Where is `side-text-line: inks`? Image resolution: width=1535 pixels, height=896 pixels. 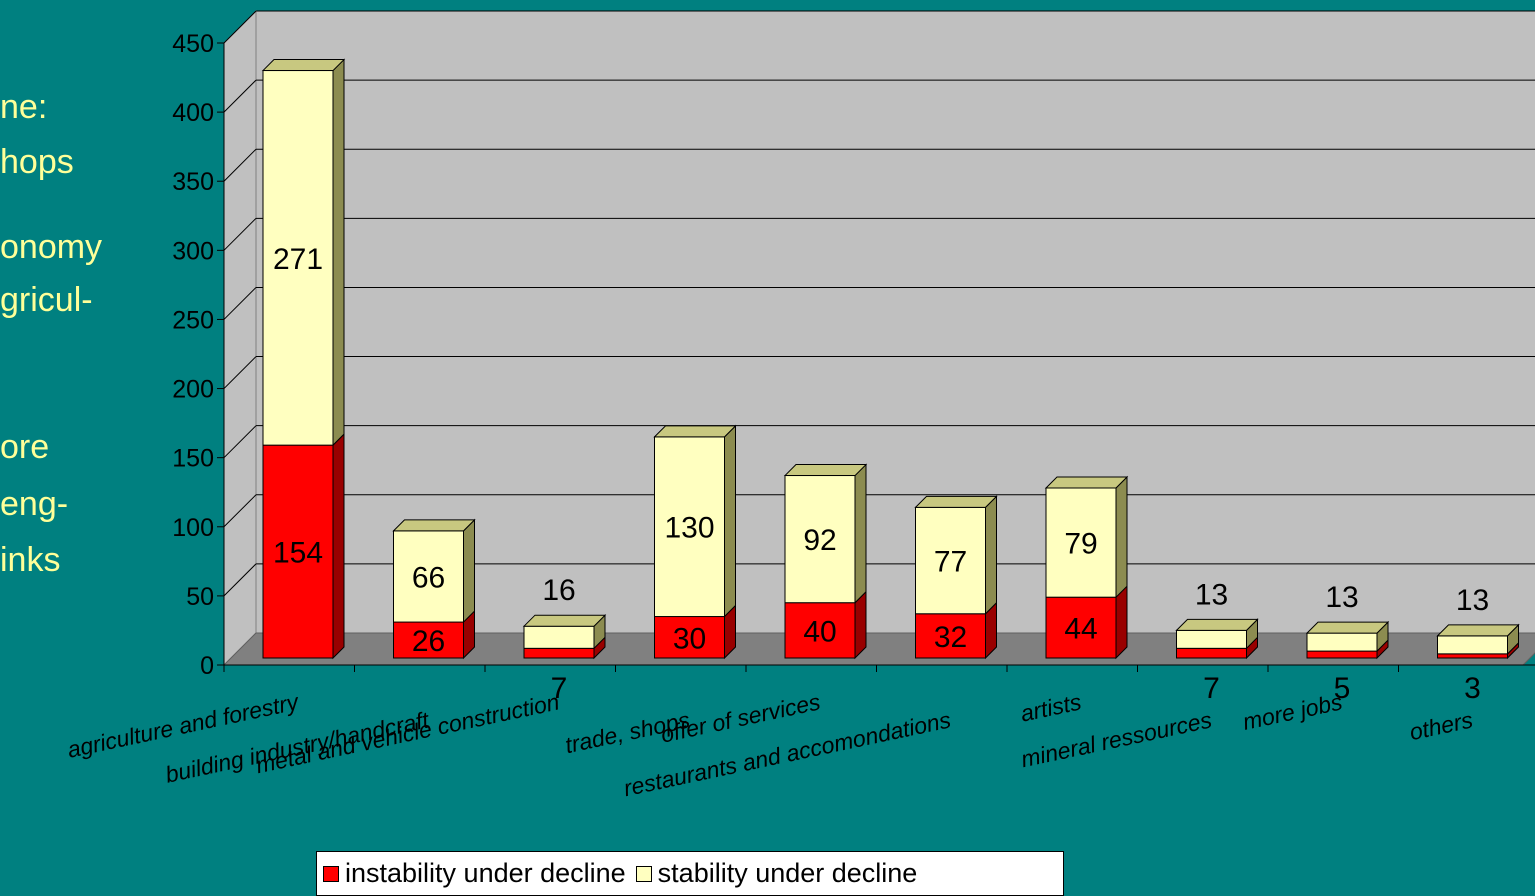 side-text-line: inks is located at coordinates (30, 560).